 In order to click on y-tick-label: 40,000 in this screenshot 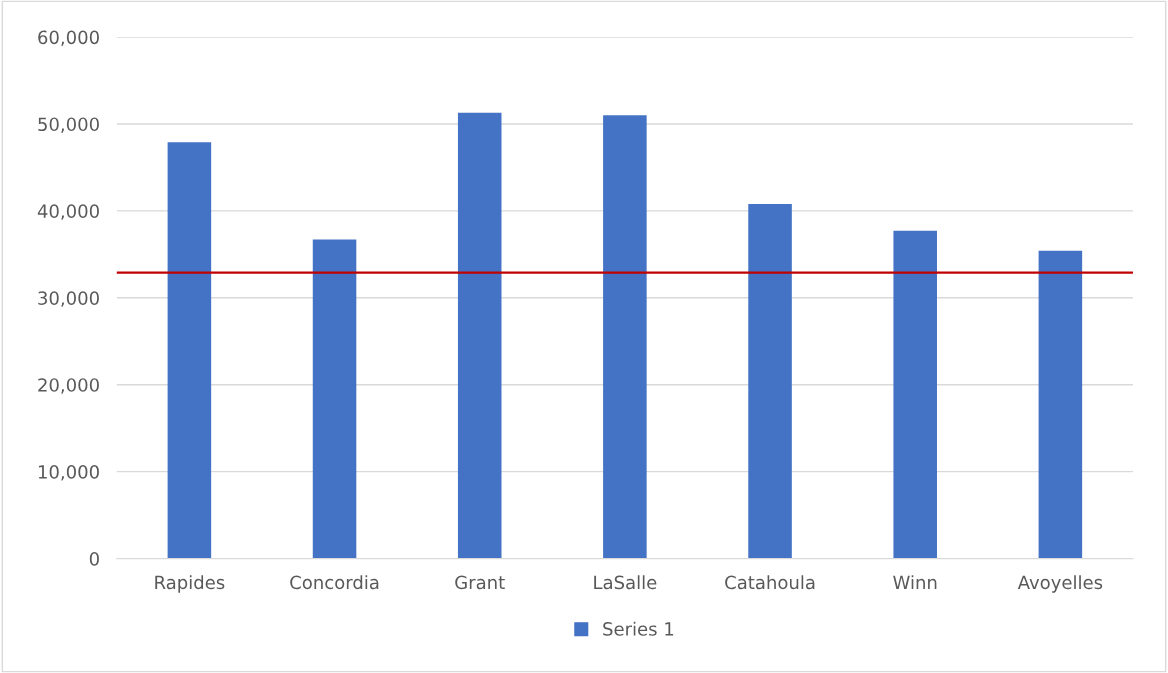, I will do `click(68, 212)`.